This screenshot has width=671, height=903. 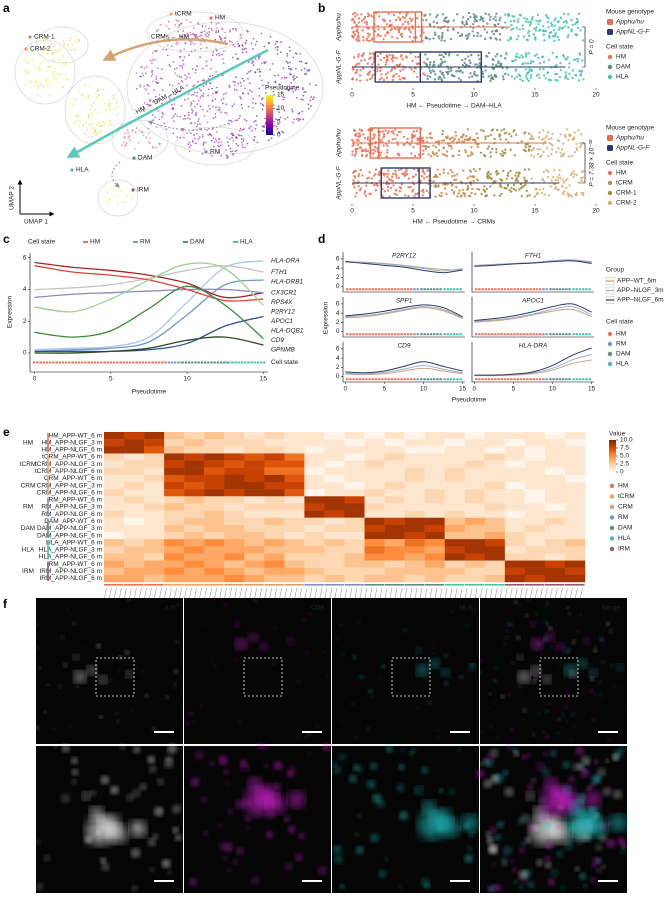 I want to click on y-tick-label: 6, so click(x=25, y=257).